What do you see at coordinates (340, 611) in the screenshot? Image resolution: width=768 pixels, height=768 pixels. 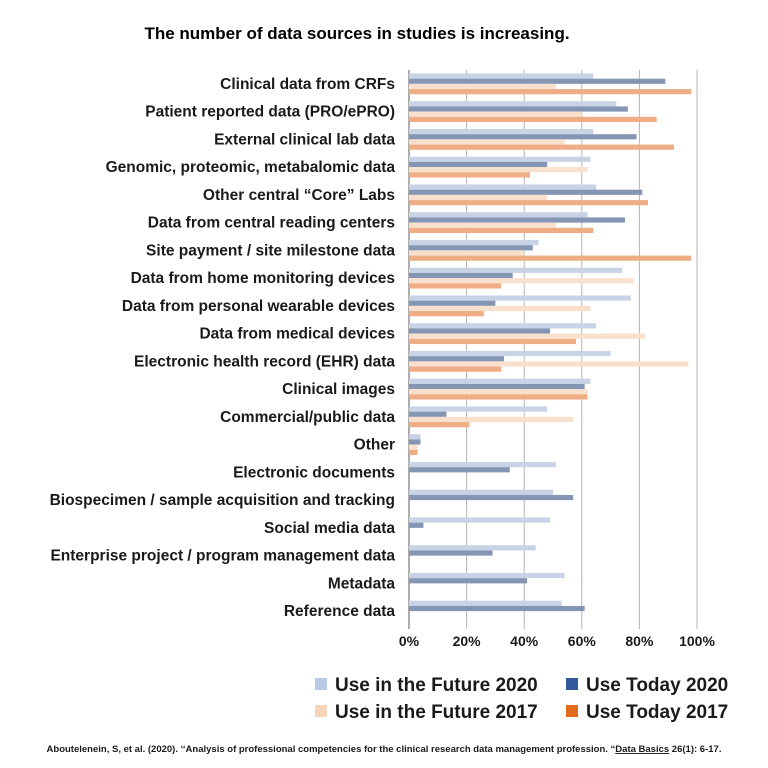 I see `category-label: Reference data` at bounding box center [340, 611].